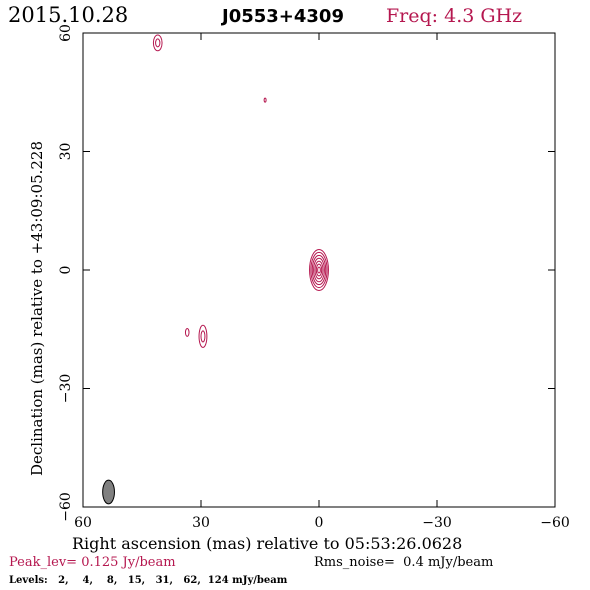 Image resolution: width=590 pixels, height=590 pixels. Describe the element at coordinates (66, 389) in the screenshot. I see `y-tick-label: −30` at that location.